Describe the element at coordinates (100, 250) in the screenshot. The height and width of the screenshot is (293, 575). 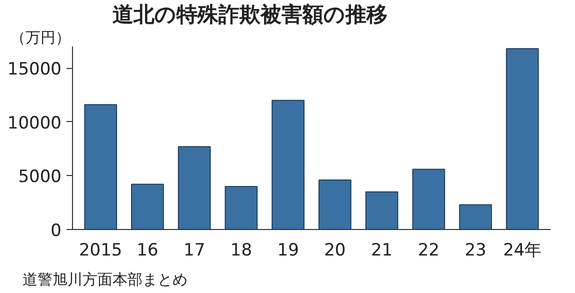
I see `x-tick-label: 2015` at that location.